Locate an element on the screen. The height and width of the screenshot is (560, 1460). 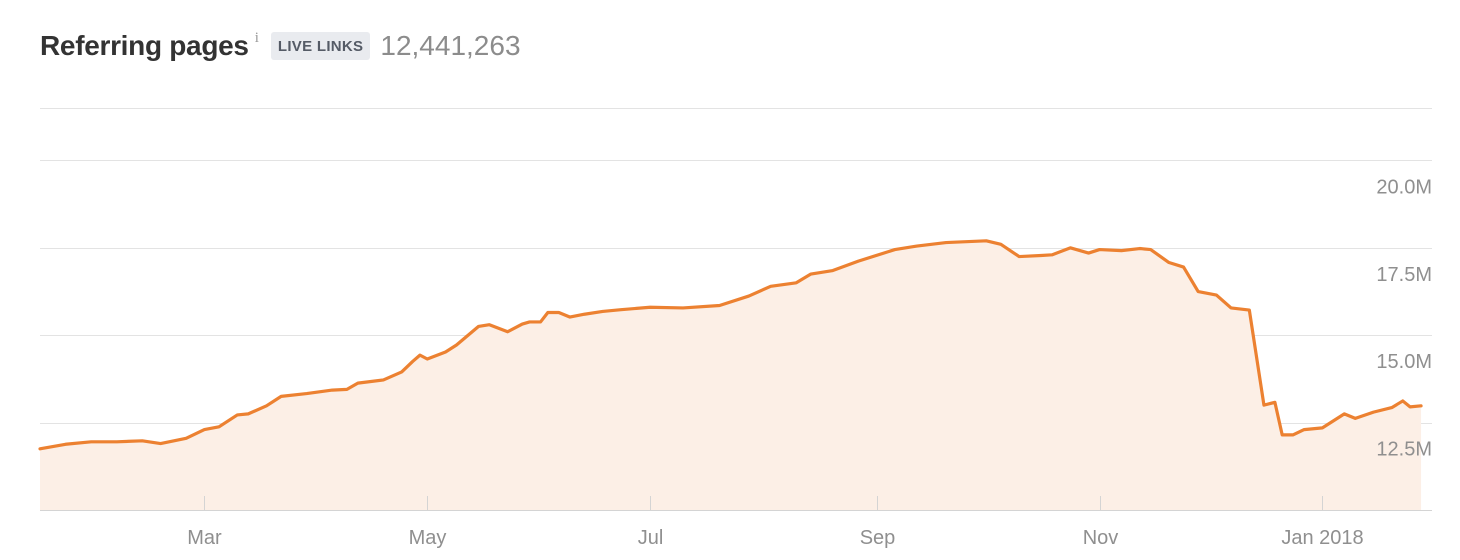
x-tick-label-Mar: Mar is located at coordinates (204, 538).